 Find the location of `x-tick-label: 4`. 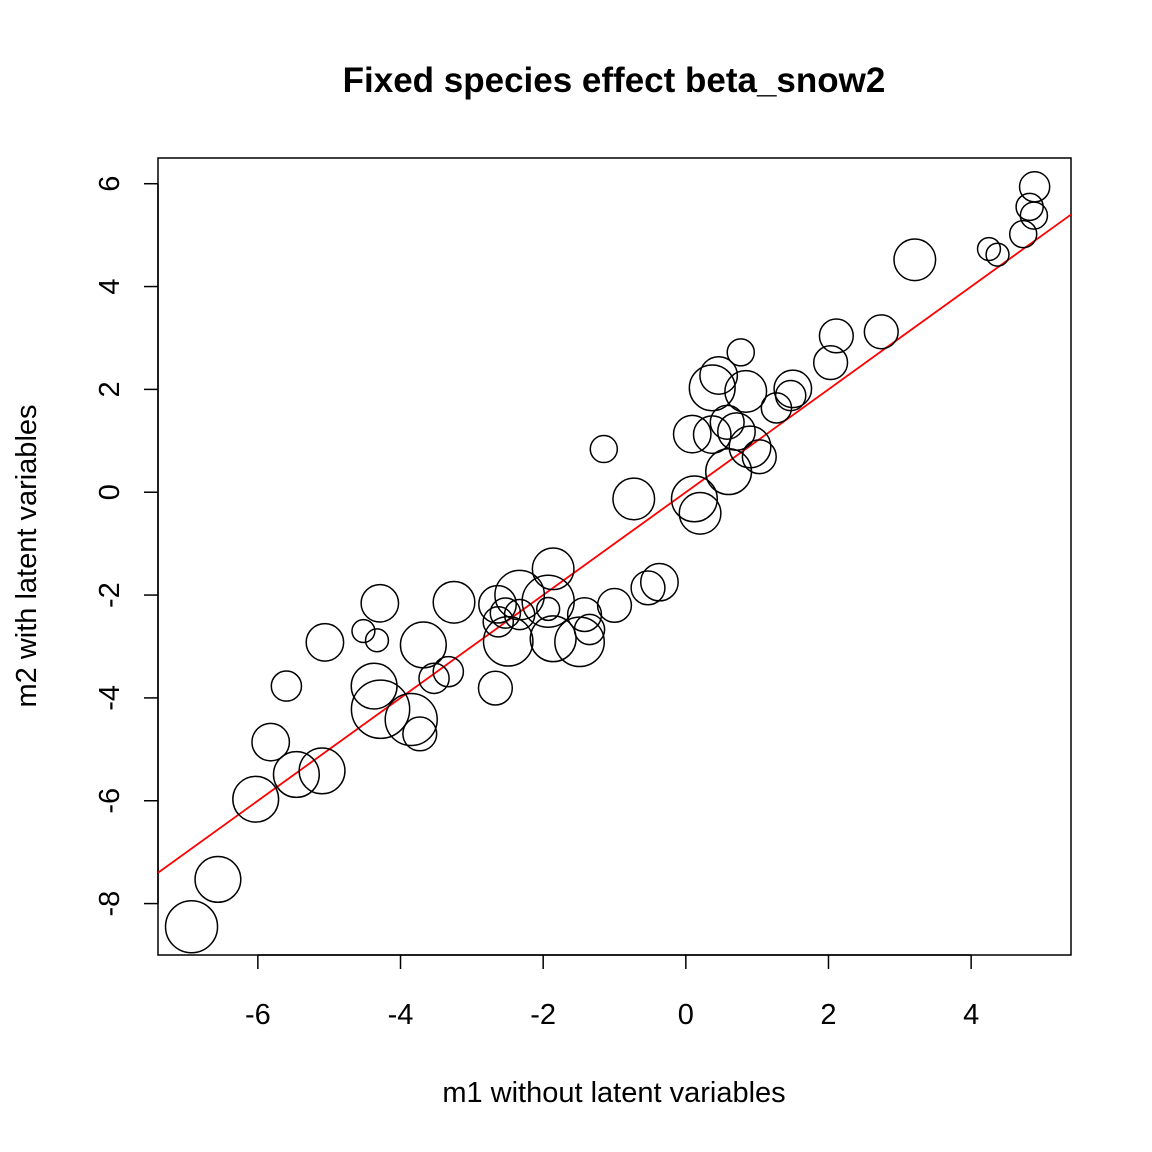

x-tick-label: 4 is located at coordinates (971, 1015).